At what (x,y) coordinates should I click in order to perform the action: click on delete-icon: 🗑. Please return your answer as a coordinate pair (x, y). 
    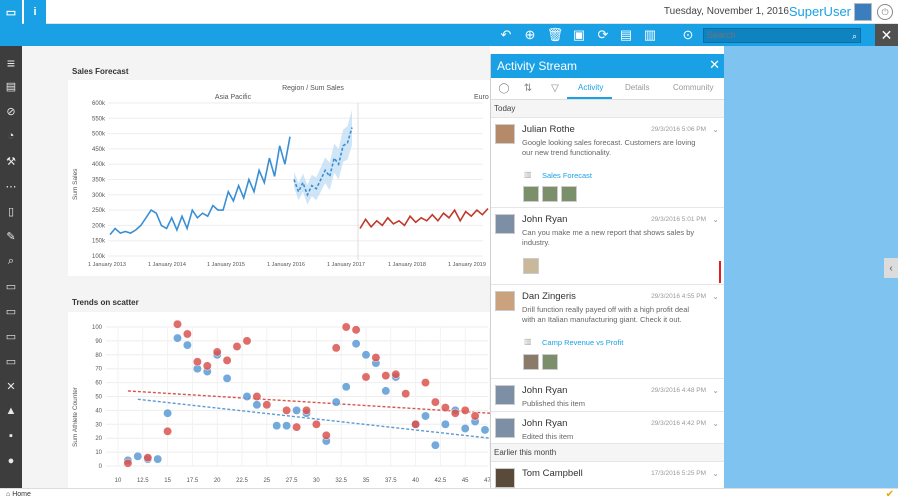
    Looking at the image, I should click on (555, 34).